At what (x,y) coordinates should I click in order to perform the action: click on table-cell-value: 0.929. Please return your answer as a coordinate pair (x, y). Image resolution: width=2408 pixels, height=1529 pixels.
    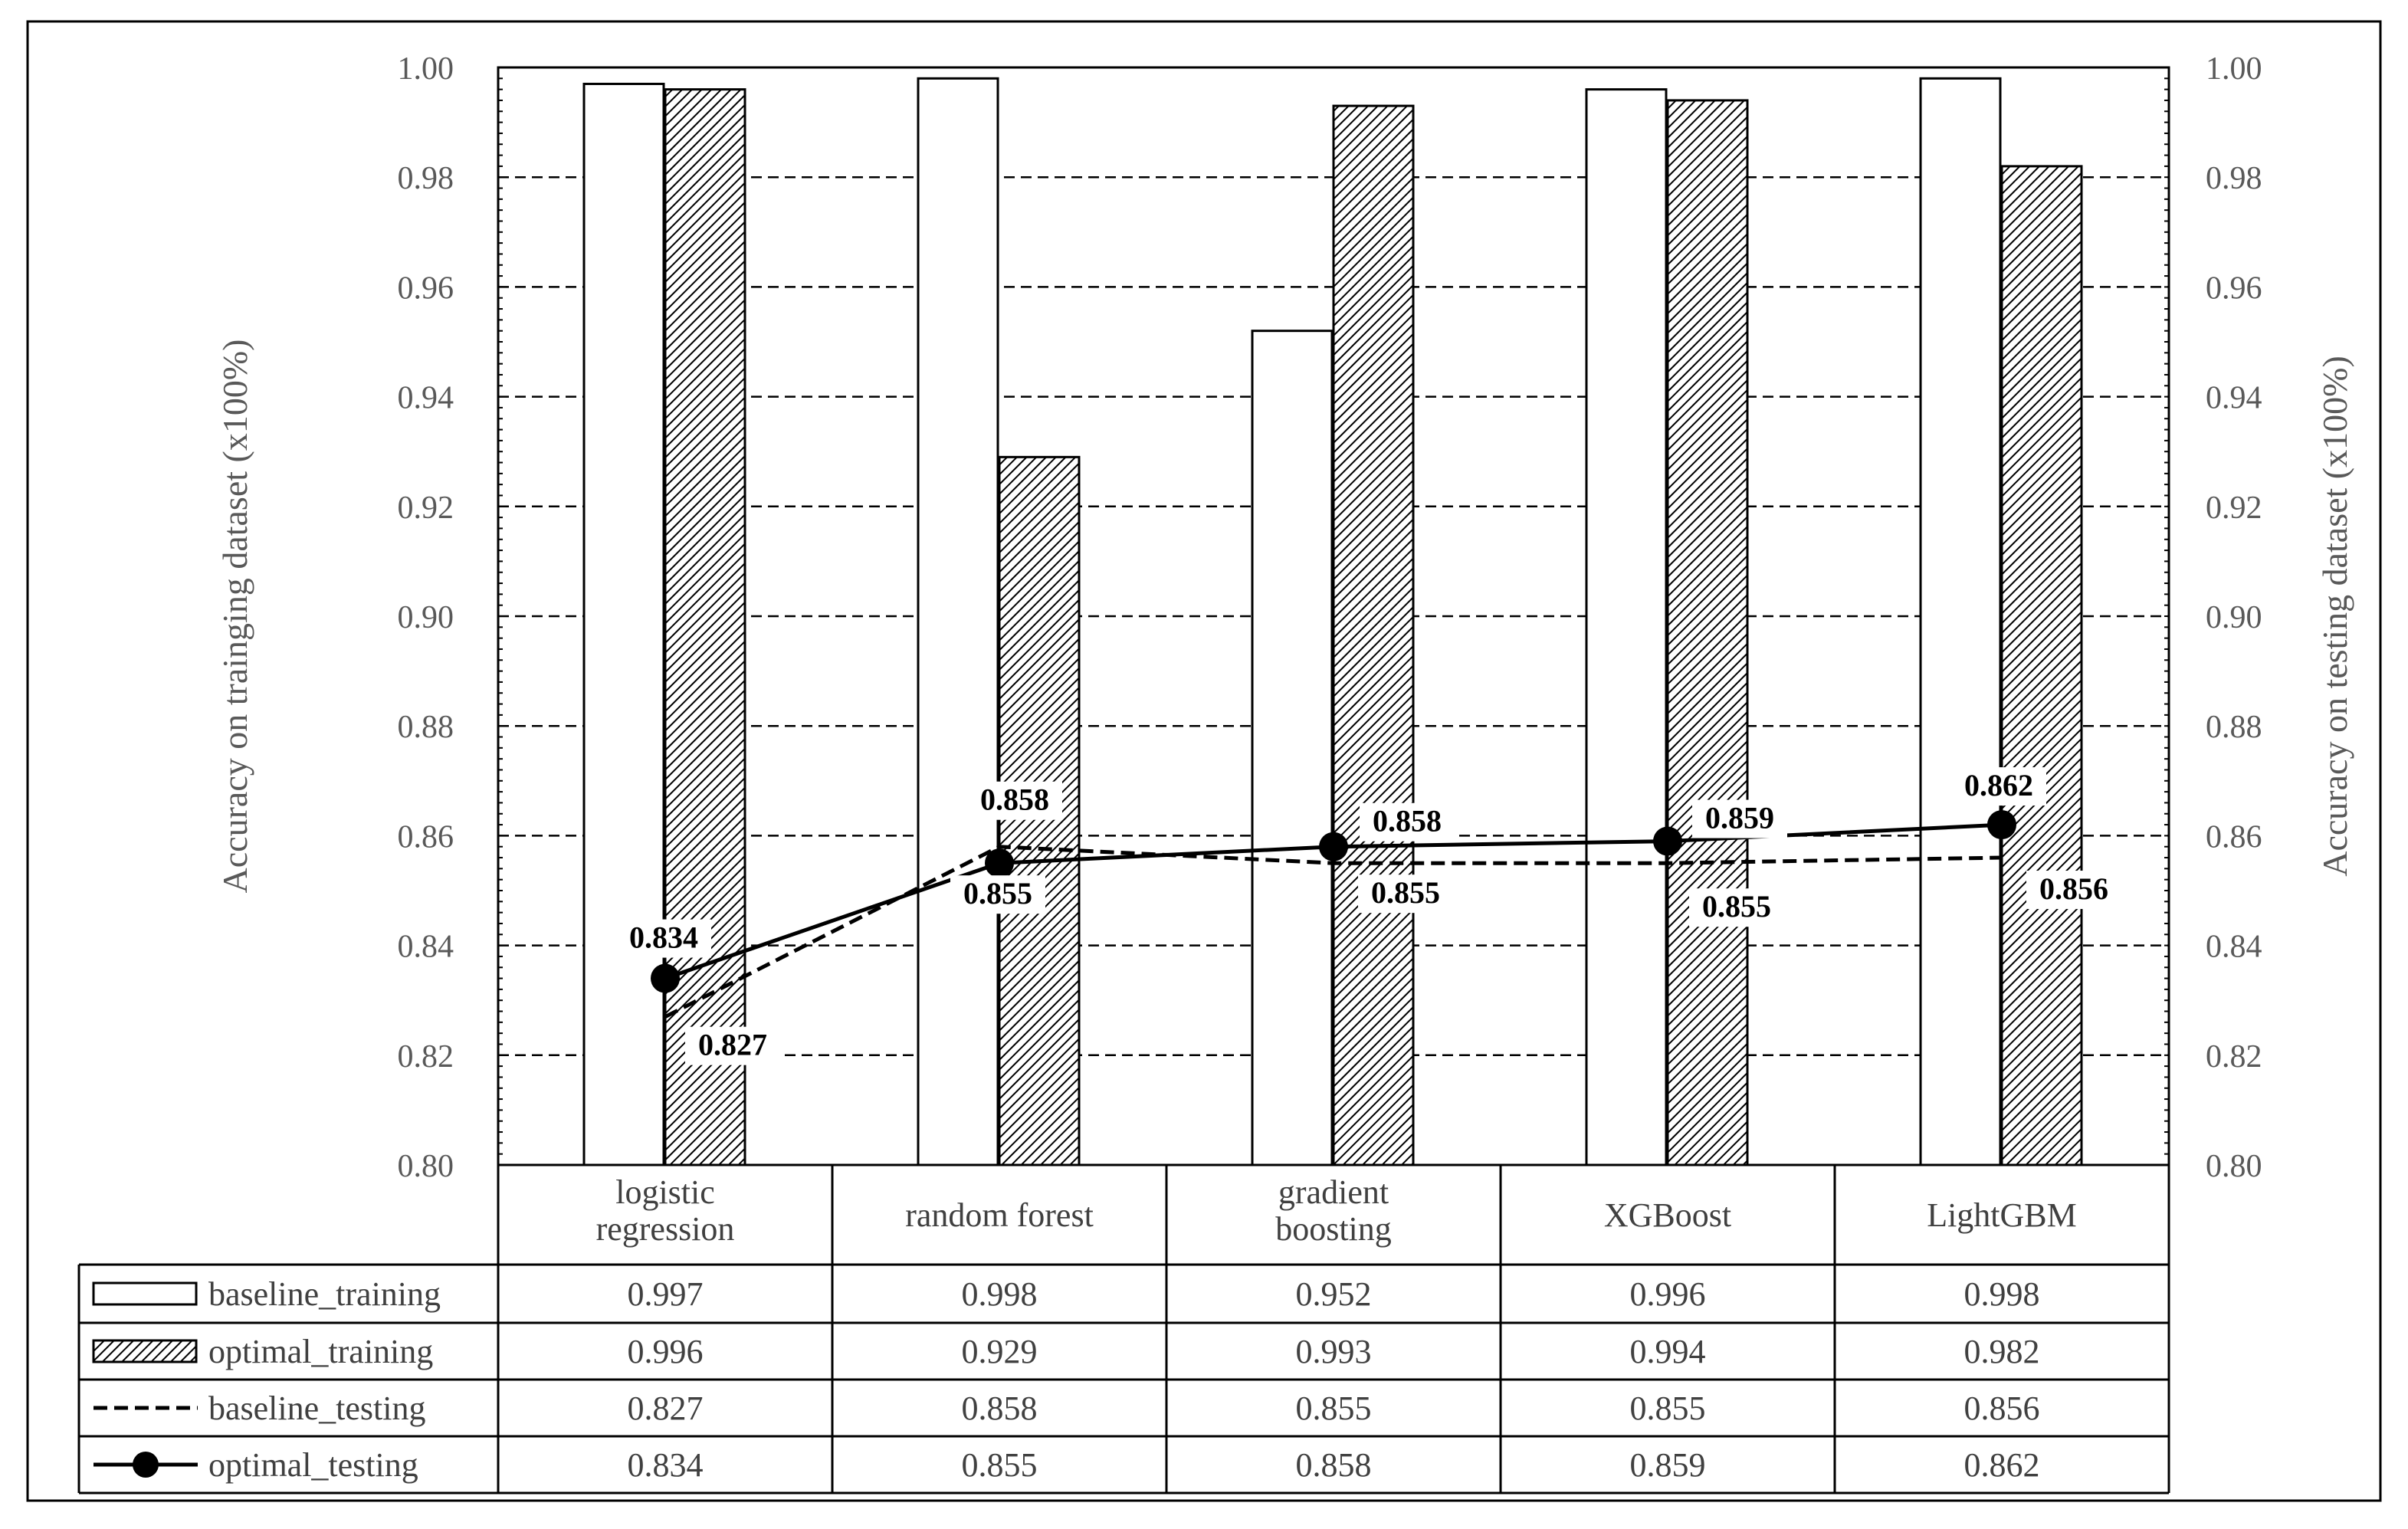
    Looking at the image, I should click on (1000, 1352).